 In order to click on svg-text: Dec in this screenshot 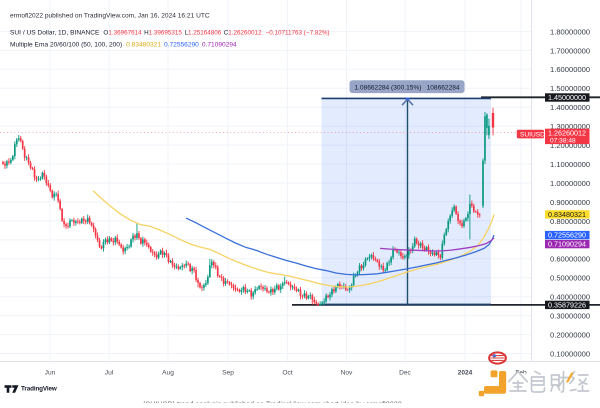, I will do `click(405, 372)`.